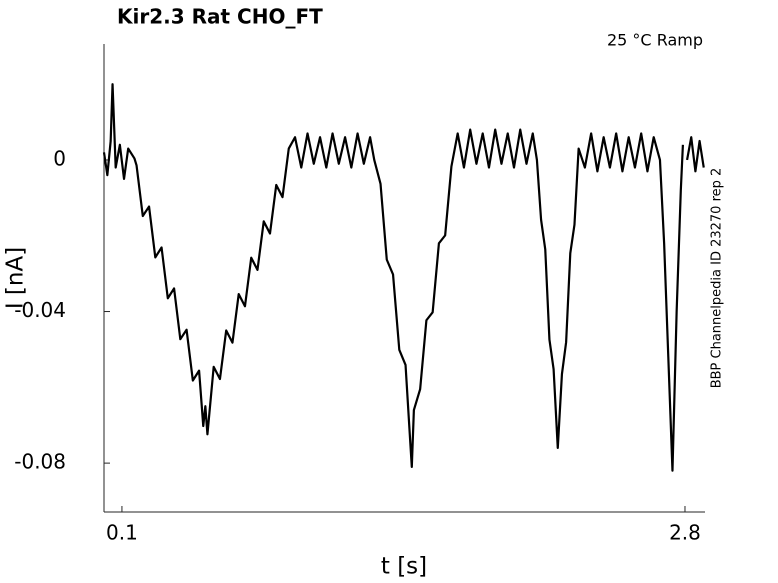 The height and width of the screenshot is (583, 778). What do you see at coordinates (404, 567) in the screenshot?
I see `x-axis-label: t [s]` at bounding box center [404, 567].